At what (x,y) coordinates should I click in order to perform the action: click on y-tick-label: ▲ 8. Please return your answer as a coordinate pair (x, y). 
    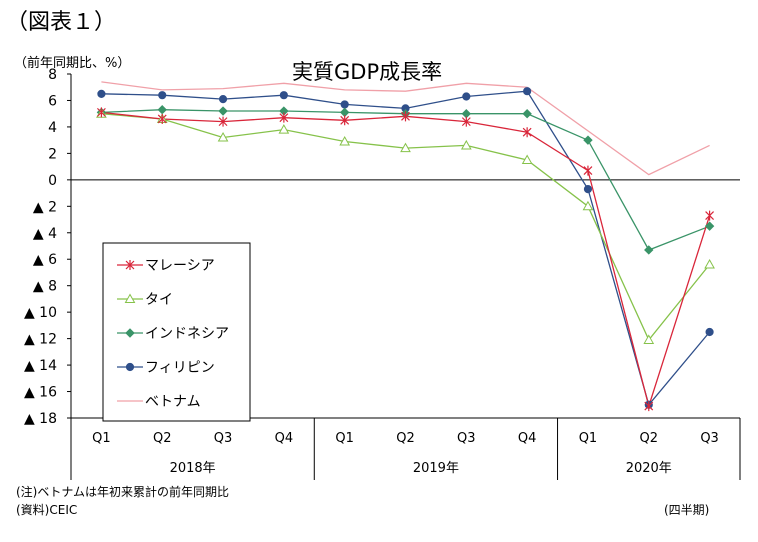
    Looking at the image, I should click on (45, 287).